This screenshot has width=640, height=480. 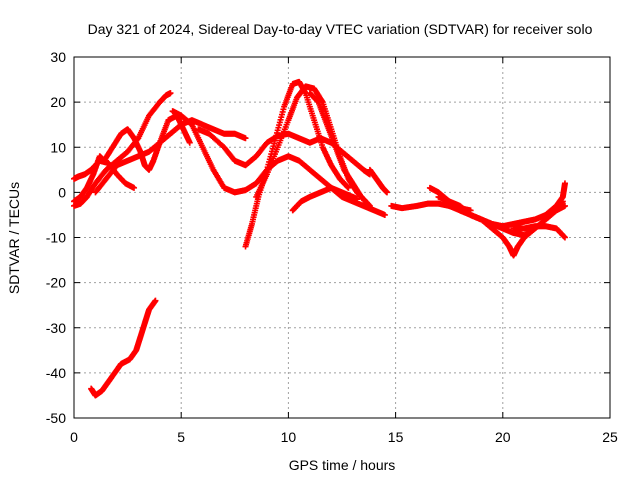 I want to click on series-track-q, so click(x=123, y=348).